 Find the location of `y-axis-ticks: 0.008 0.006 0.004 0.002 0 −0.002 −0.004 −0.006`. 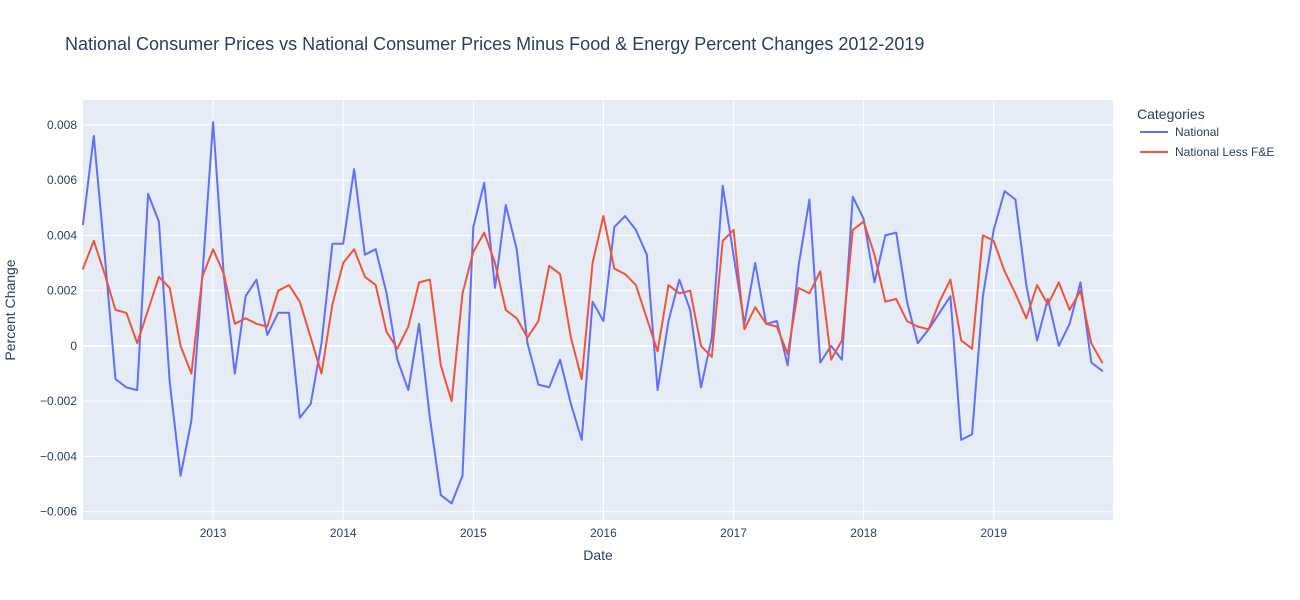

y-axis-ticks: 0.008 0.006 0.004 0.002 0 −0.002 −0.004 −0.006 is located at coordinates (58, 318).